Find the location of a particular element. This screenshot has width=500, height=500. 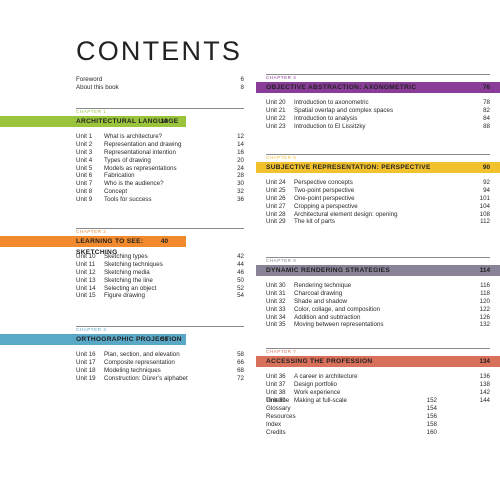

unit-page-number: 32 is located at coordinates (240, 192).